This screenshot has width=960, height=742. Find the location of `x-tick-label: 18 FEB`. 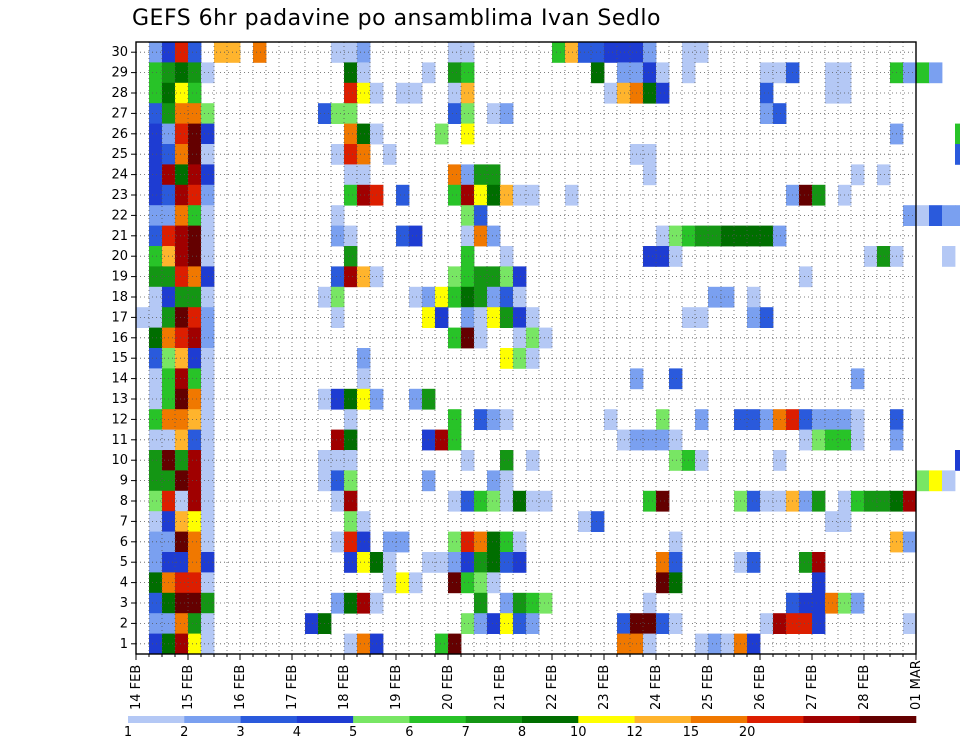

x-tick-label: 18 FEB is located at coordinates (344, 687).